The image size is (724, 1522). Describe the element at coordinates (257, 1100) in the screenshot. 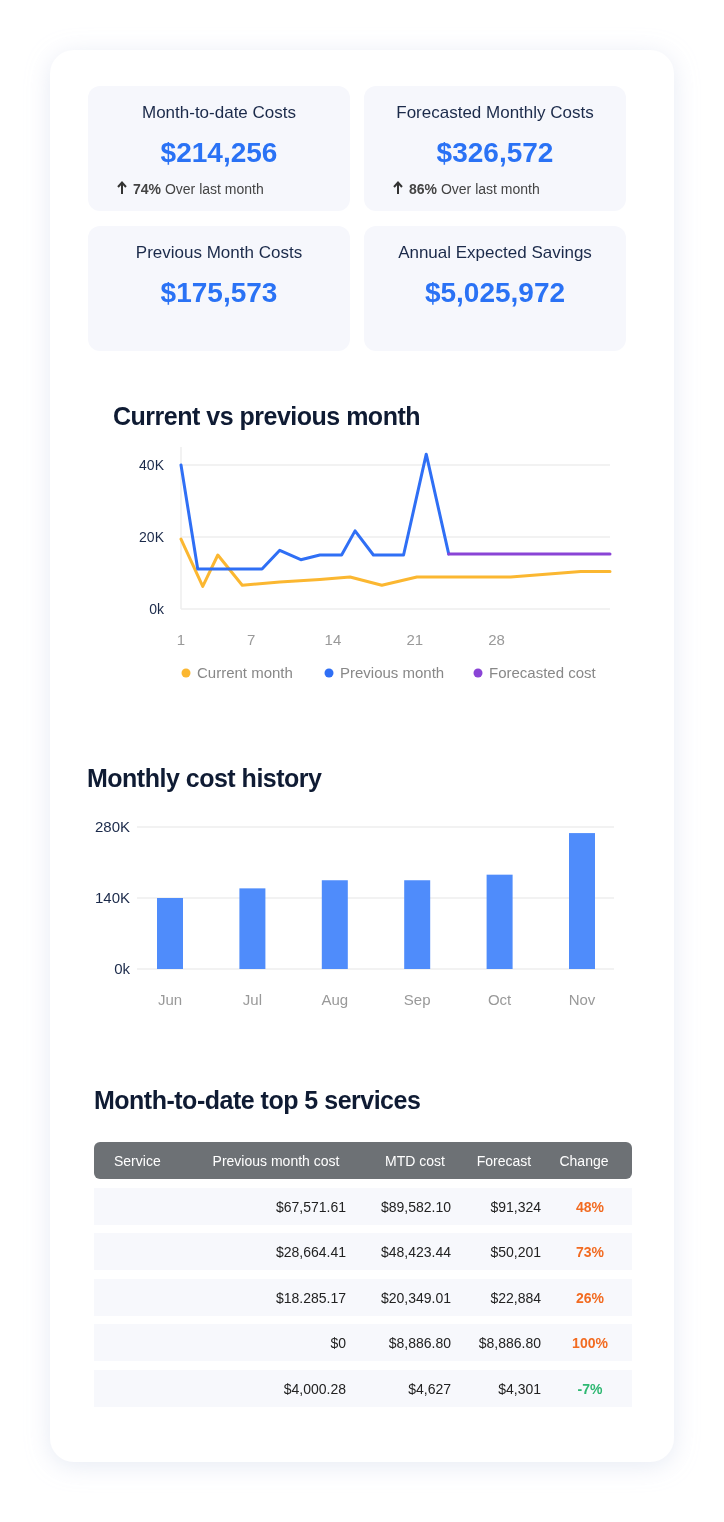

I see `text: Month-to-date top 5 services` at that location.